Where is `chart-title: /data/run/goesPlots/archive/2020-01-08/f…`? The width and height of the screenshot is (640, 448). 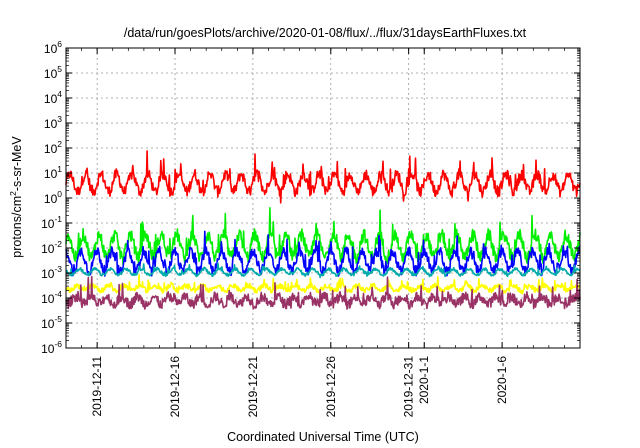
chart-title: /data/run/goesPlots/archive/2020-01-08/f… is located at coordinates (325, 33).